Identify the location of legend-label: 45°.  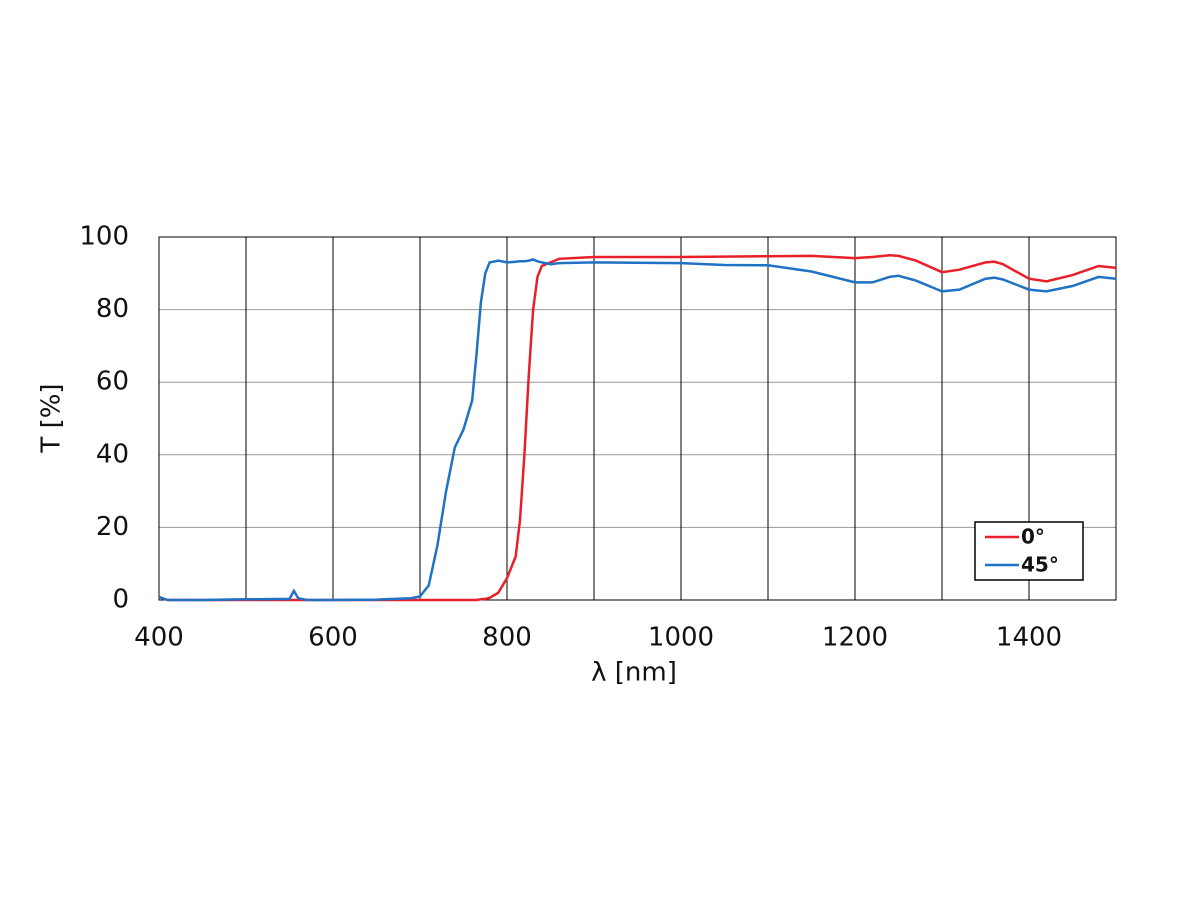
(1040, 565).